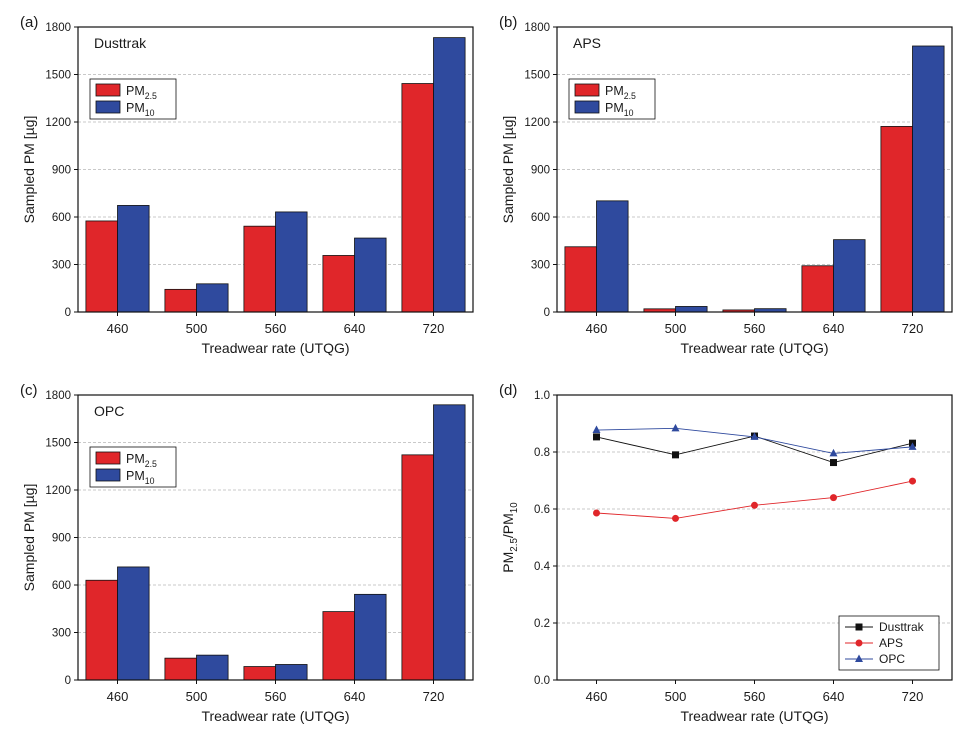  Describe the element at coordinates (542, 681) in the screenshot. I see `y-tick-label: 0.0` at that location.